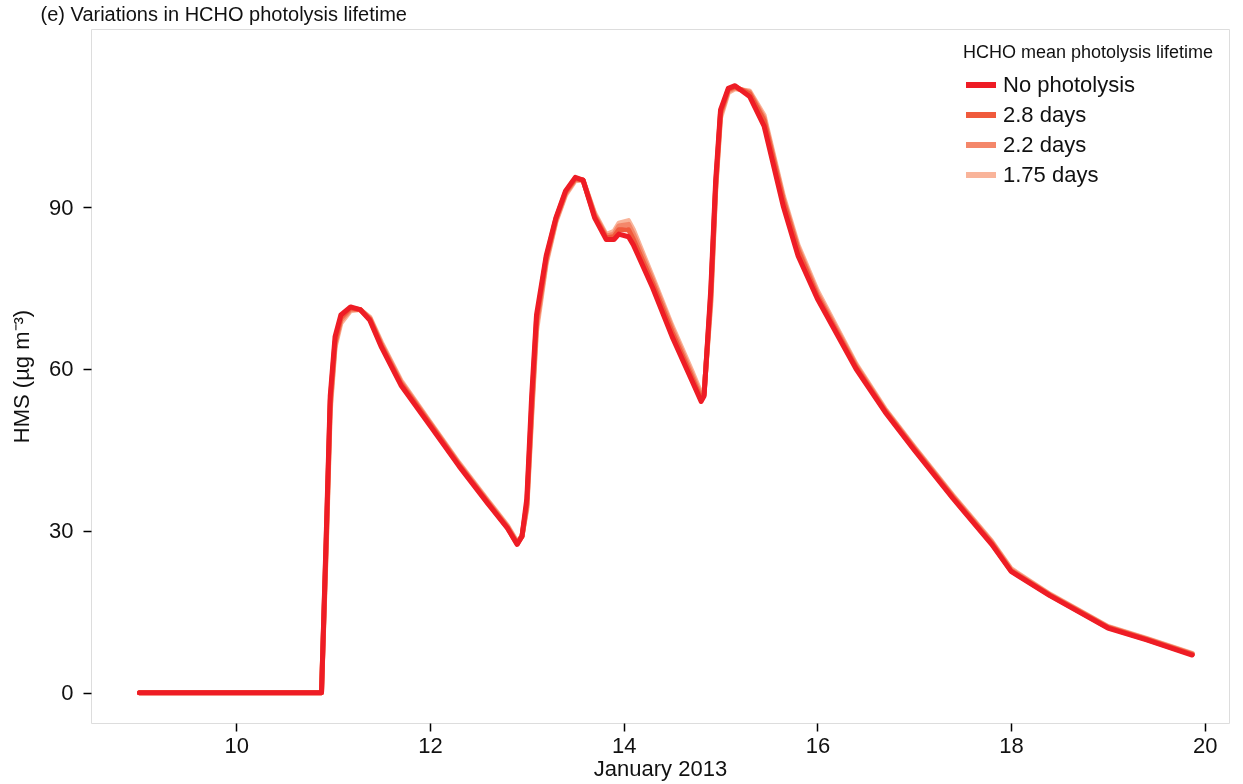 The image size is (1243, 784). I want to click on legend-label: 1.75 days, so click(1051, 174).